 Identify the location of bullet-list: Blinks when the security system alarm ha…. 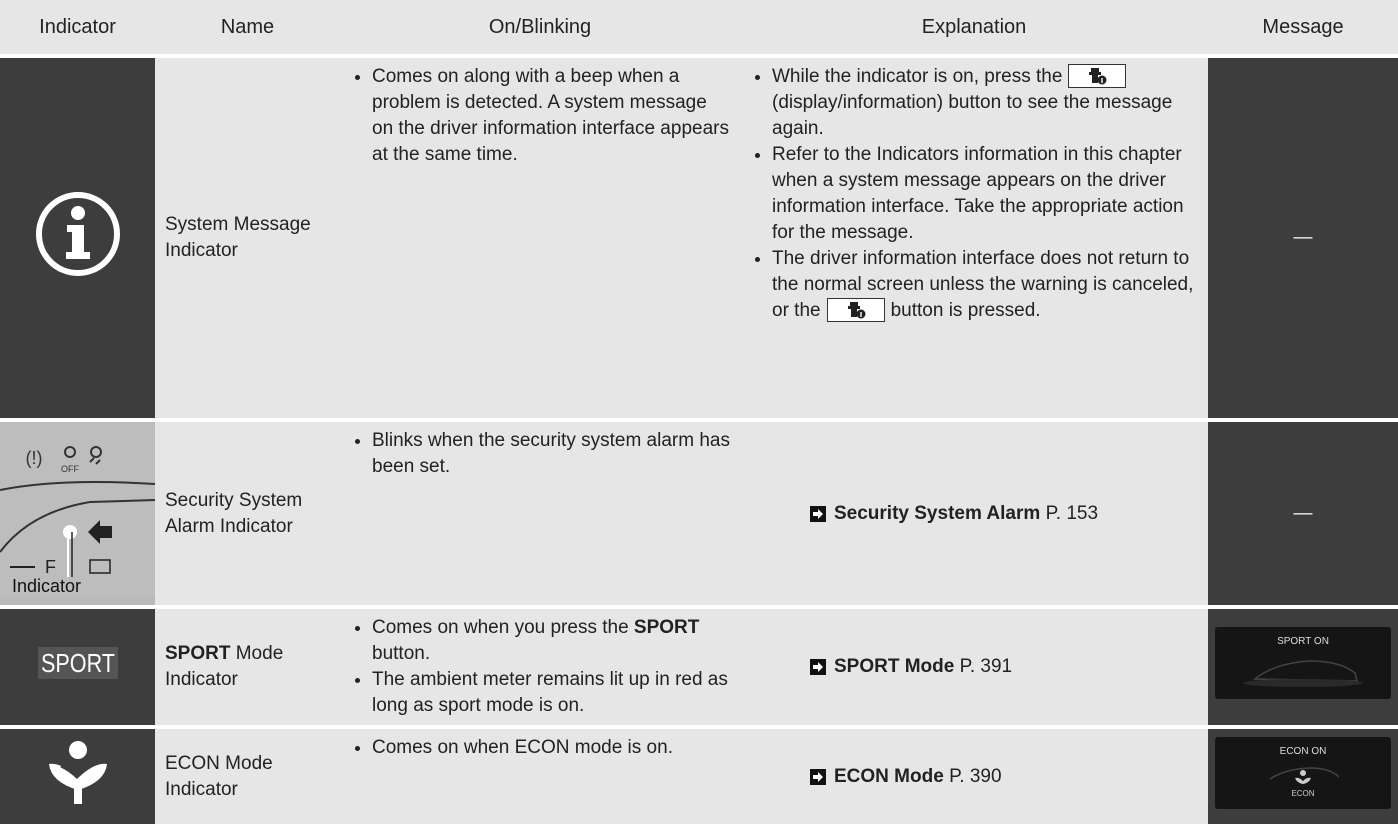
(540, 454).